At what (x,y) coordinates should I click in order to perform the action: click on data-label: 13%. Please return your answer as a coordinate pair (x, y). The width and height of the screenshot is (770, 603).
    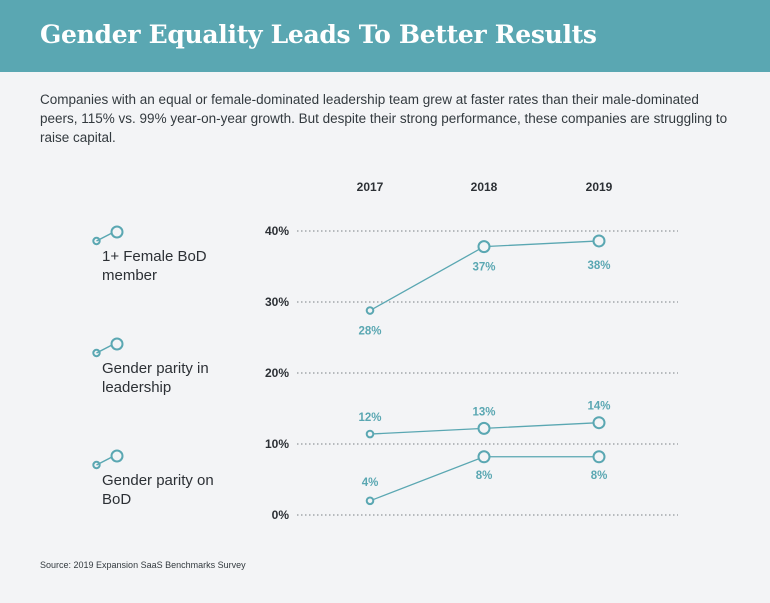
    Looking at the image, I should click on (483, 412).